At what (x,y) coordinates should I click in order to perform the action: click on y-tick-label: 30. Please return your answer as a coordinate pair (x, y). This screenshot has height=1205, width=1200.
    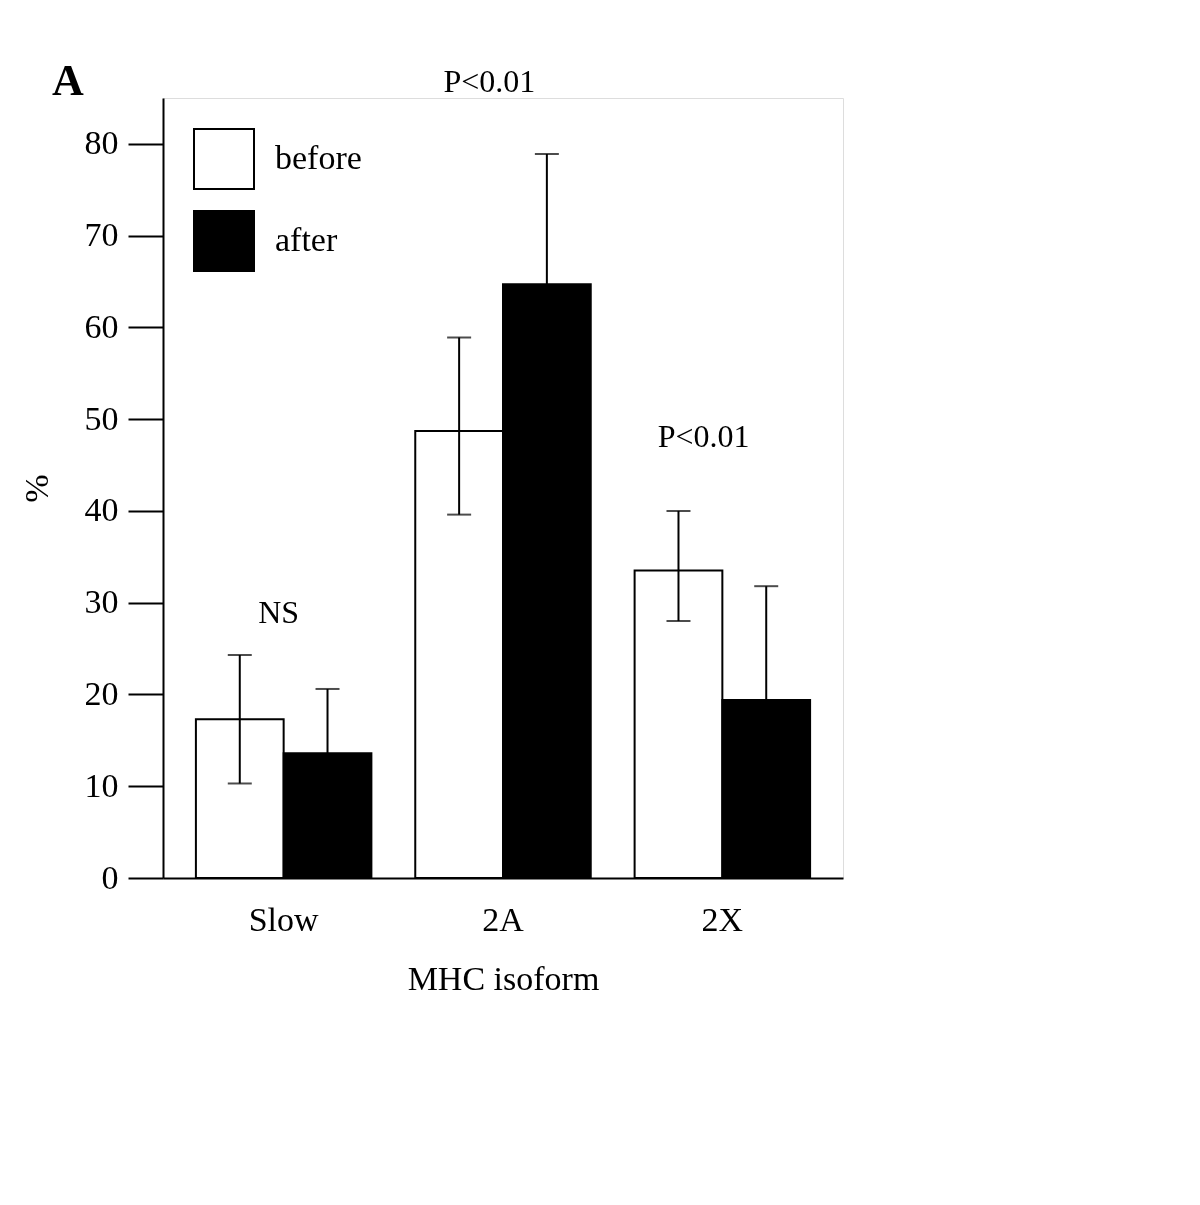
    Looking at the image, I should click on (101, 602).